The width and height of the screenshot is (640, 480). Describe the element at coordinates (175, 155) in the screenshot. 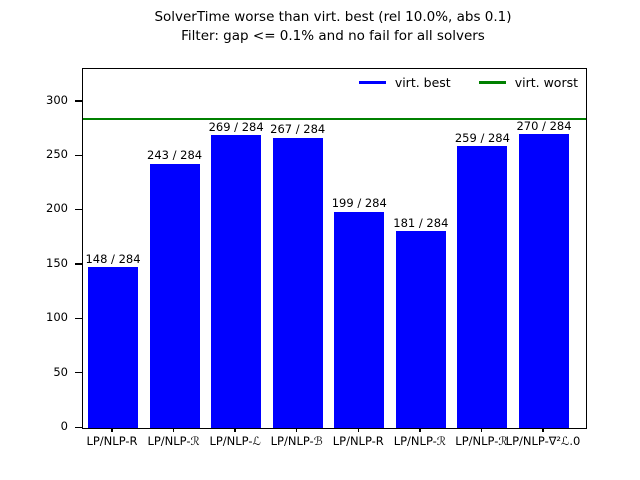

I see `bar-value-label: 243 / 284` at that location.